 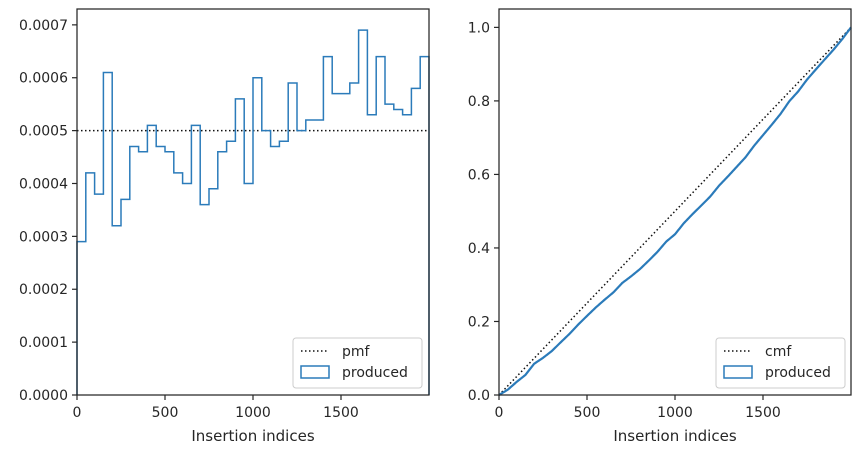 What do you see at coordinates (780, 363) in the screenshot?
I see `right-legend: cmf produced` at bounding box center [780, 363].